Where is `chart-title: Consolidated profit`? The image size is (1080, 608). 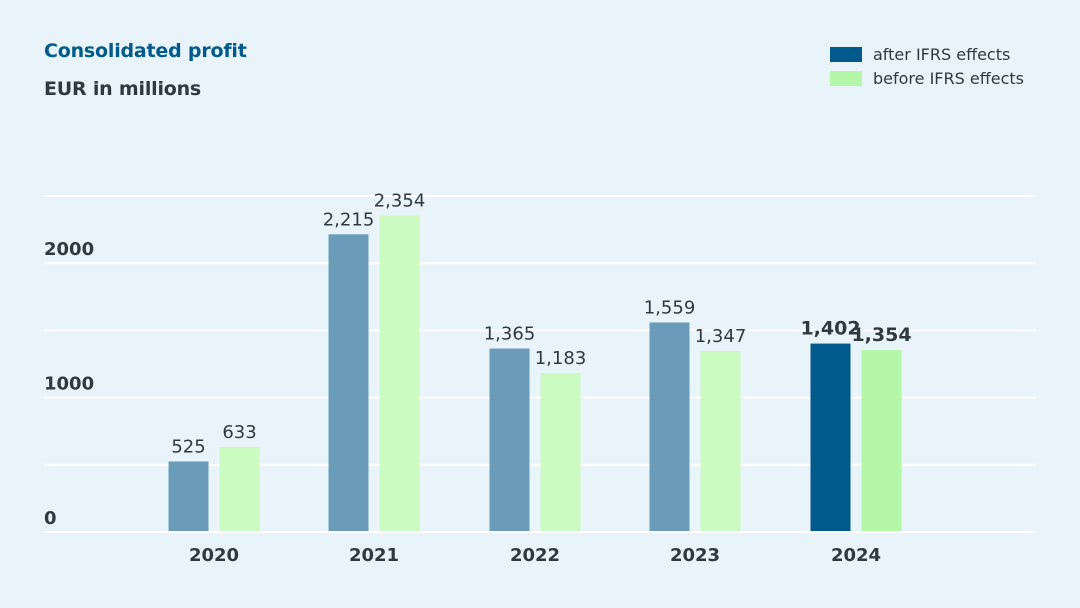 chart-title: Consolidated profit is located at coordinates (145, 51).